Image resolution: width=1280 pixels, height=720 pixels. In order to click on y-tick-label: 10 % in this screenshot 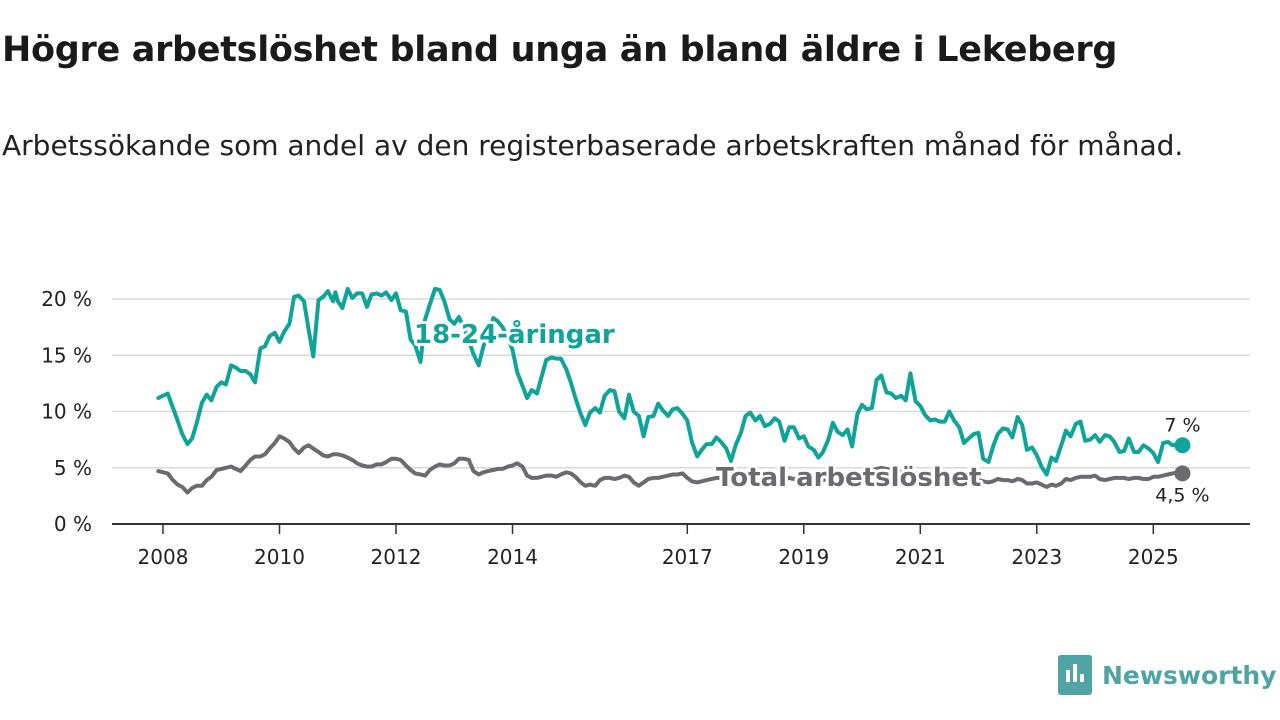, I will do `click(66, 412)`.